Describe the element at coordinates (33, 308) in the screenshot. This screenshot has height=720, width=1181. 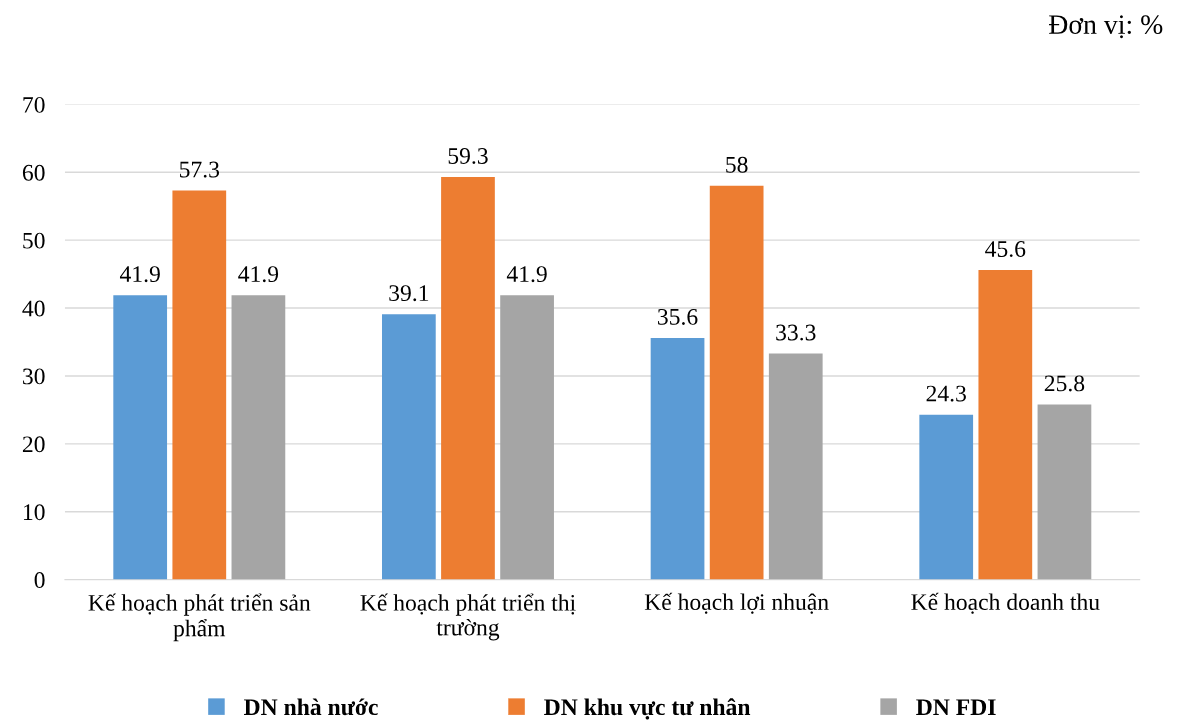
I see `y-tick-label: 40` at that location.